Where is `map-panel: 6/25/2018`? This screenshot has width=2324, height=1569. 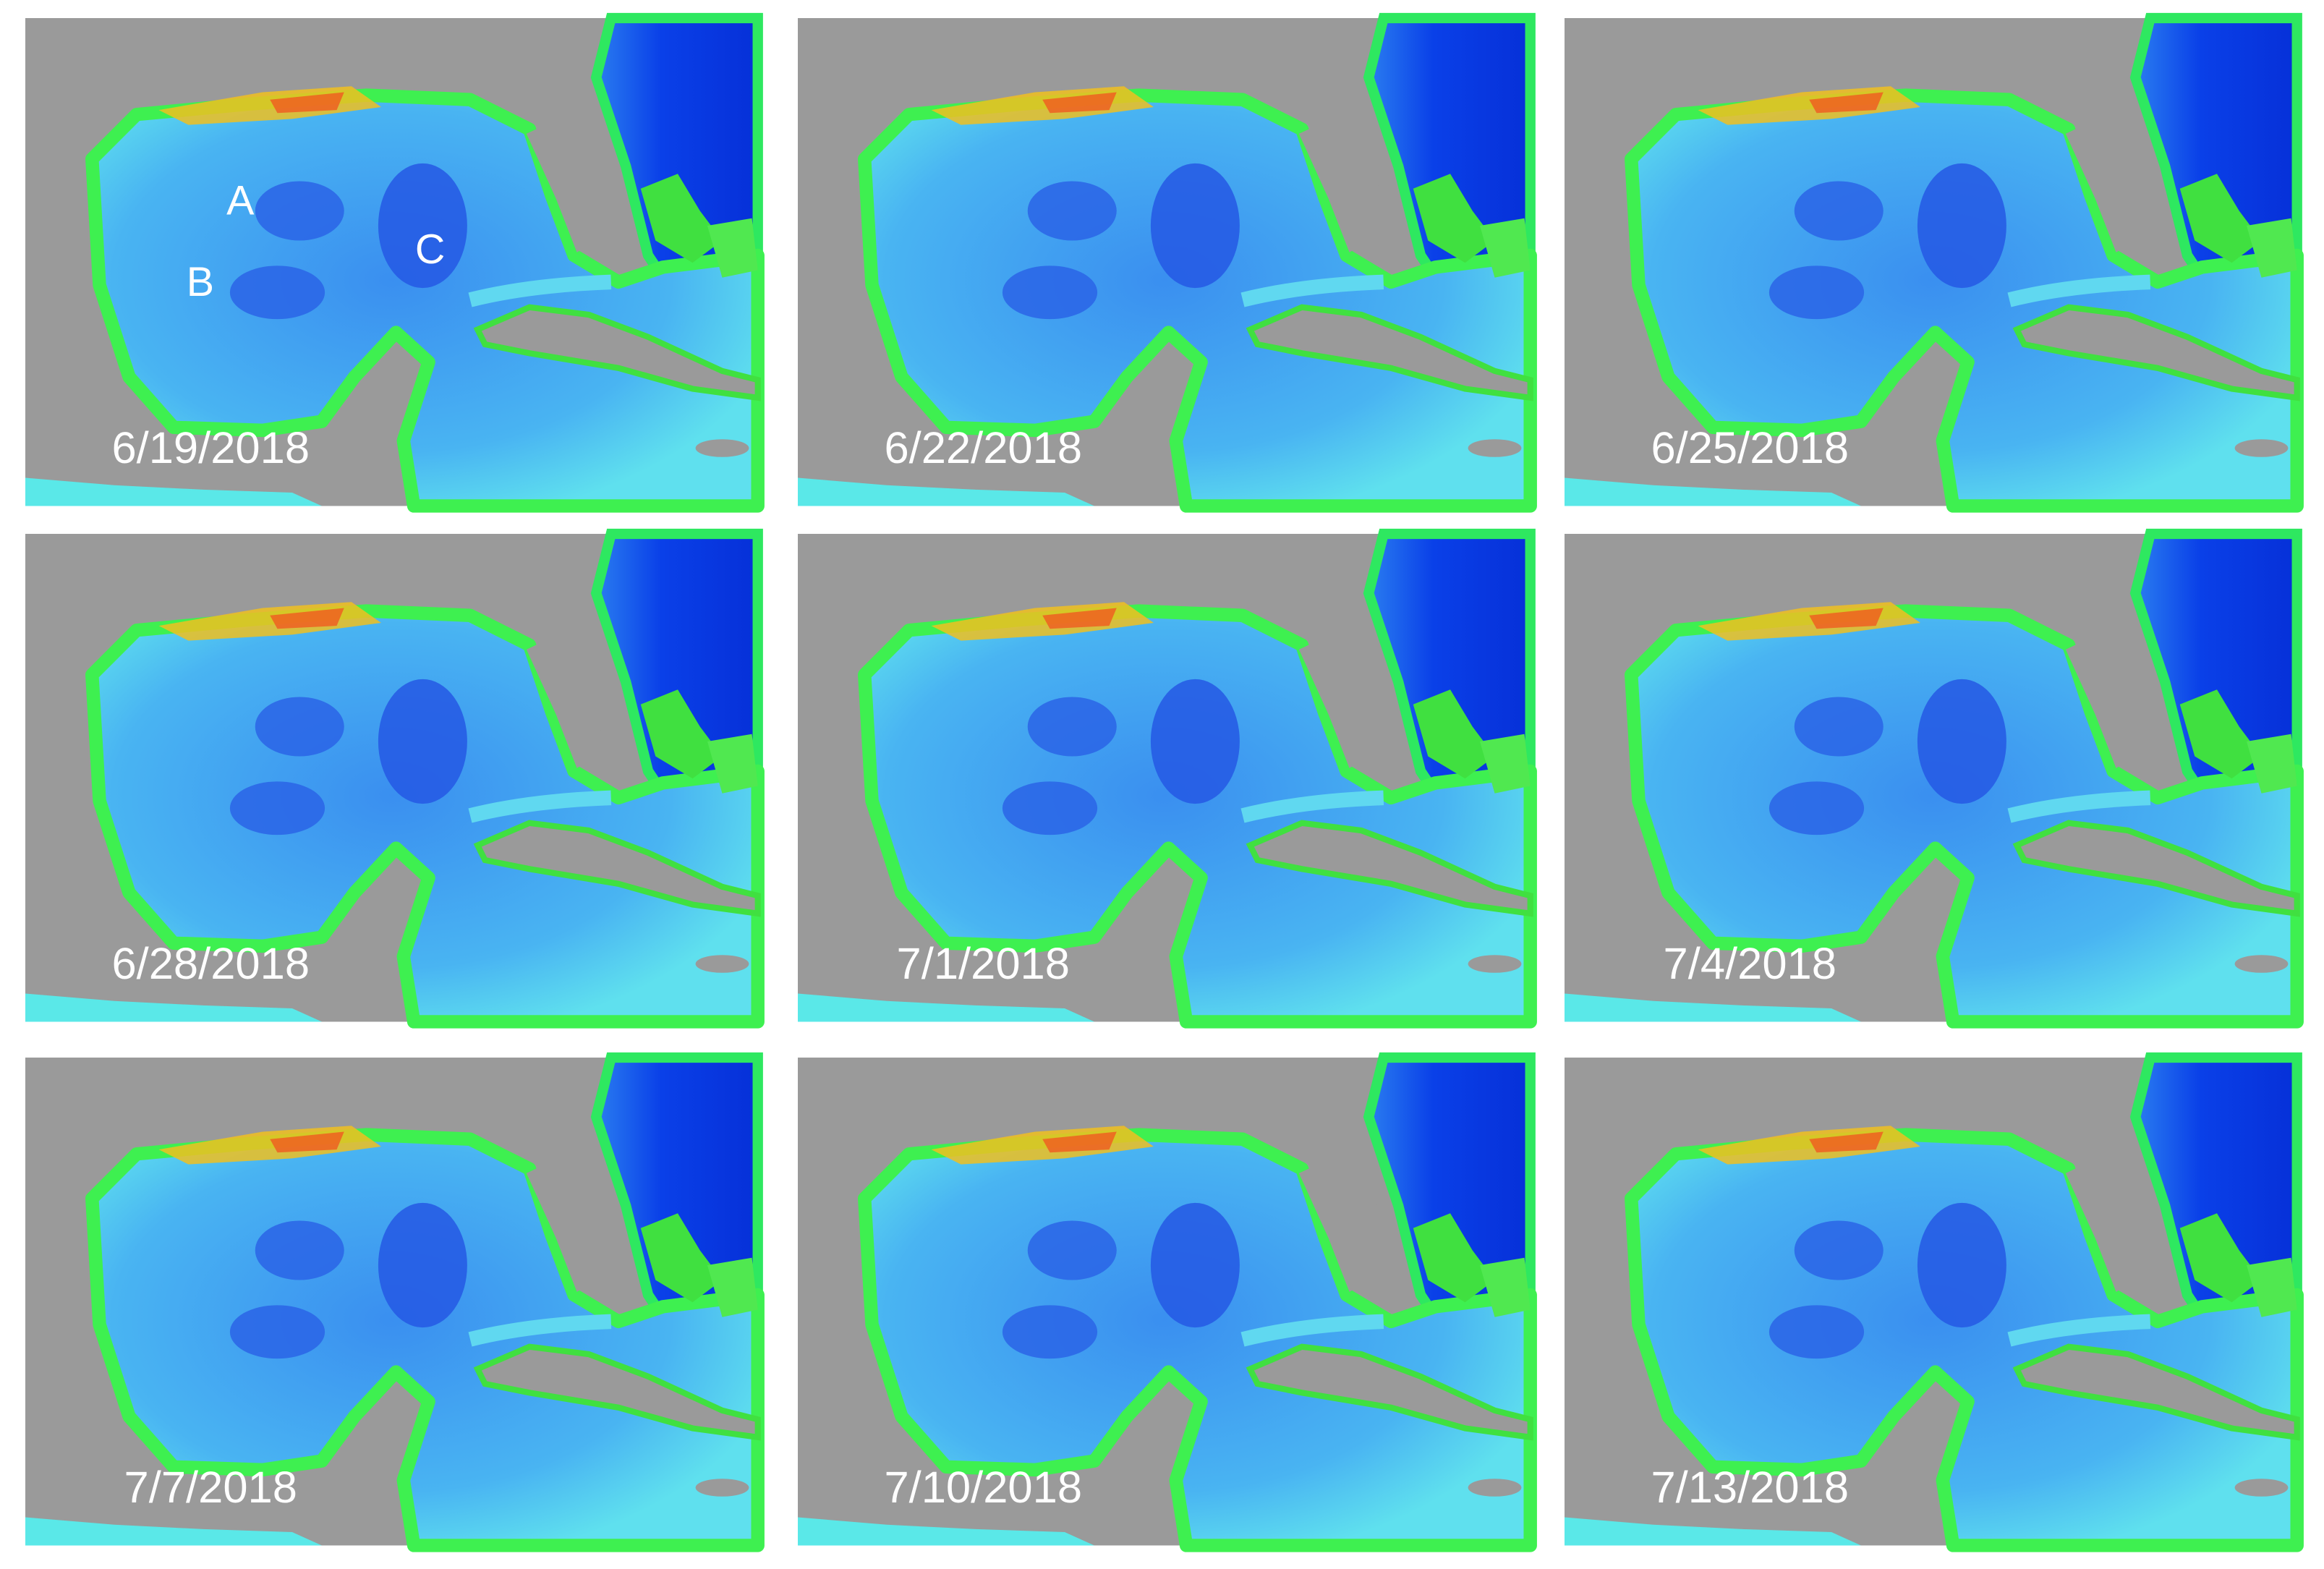 map-panel: 6/25/2018 is located at coordinates (1931, 262).